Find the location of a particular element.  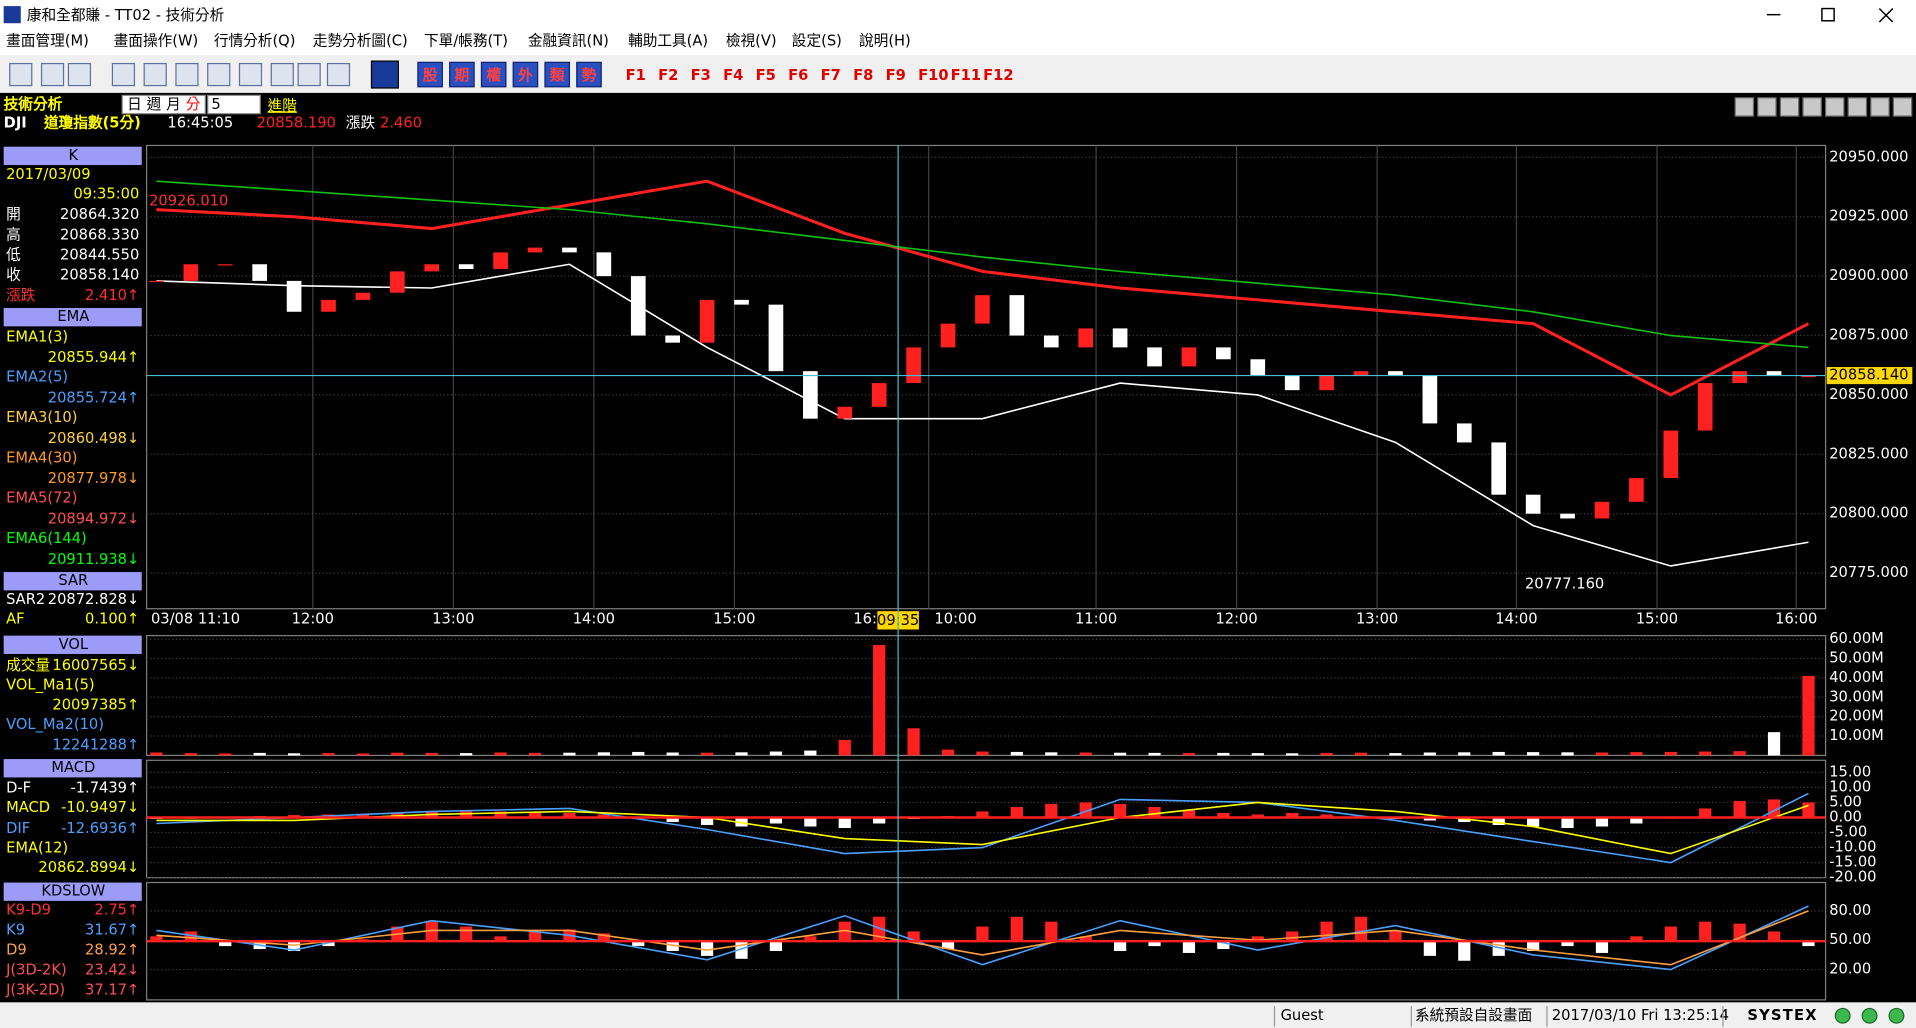

maximize is located at coordinates (1828, 14).